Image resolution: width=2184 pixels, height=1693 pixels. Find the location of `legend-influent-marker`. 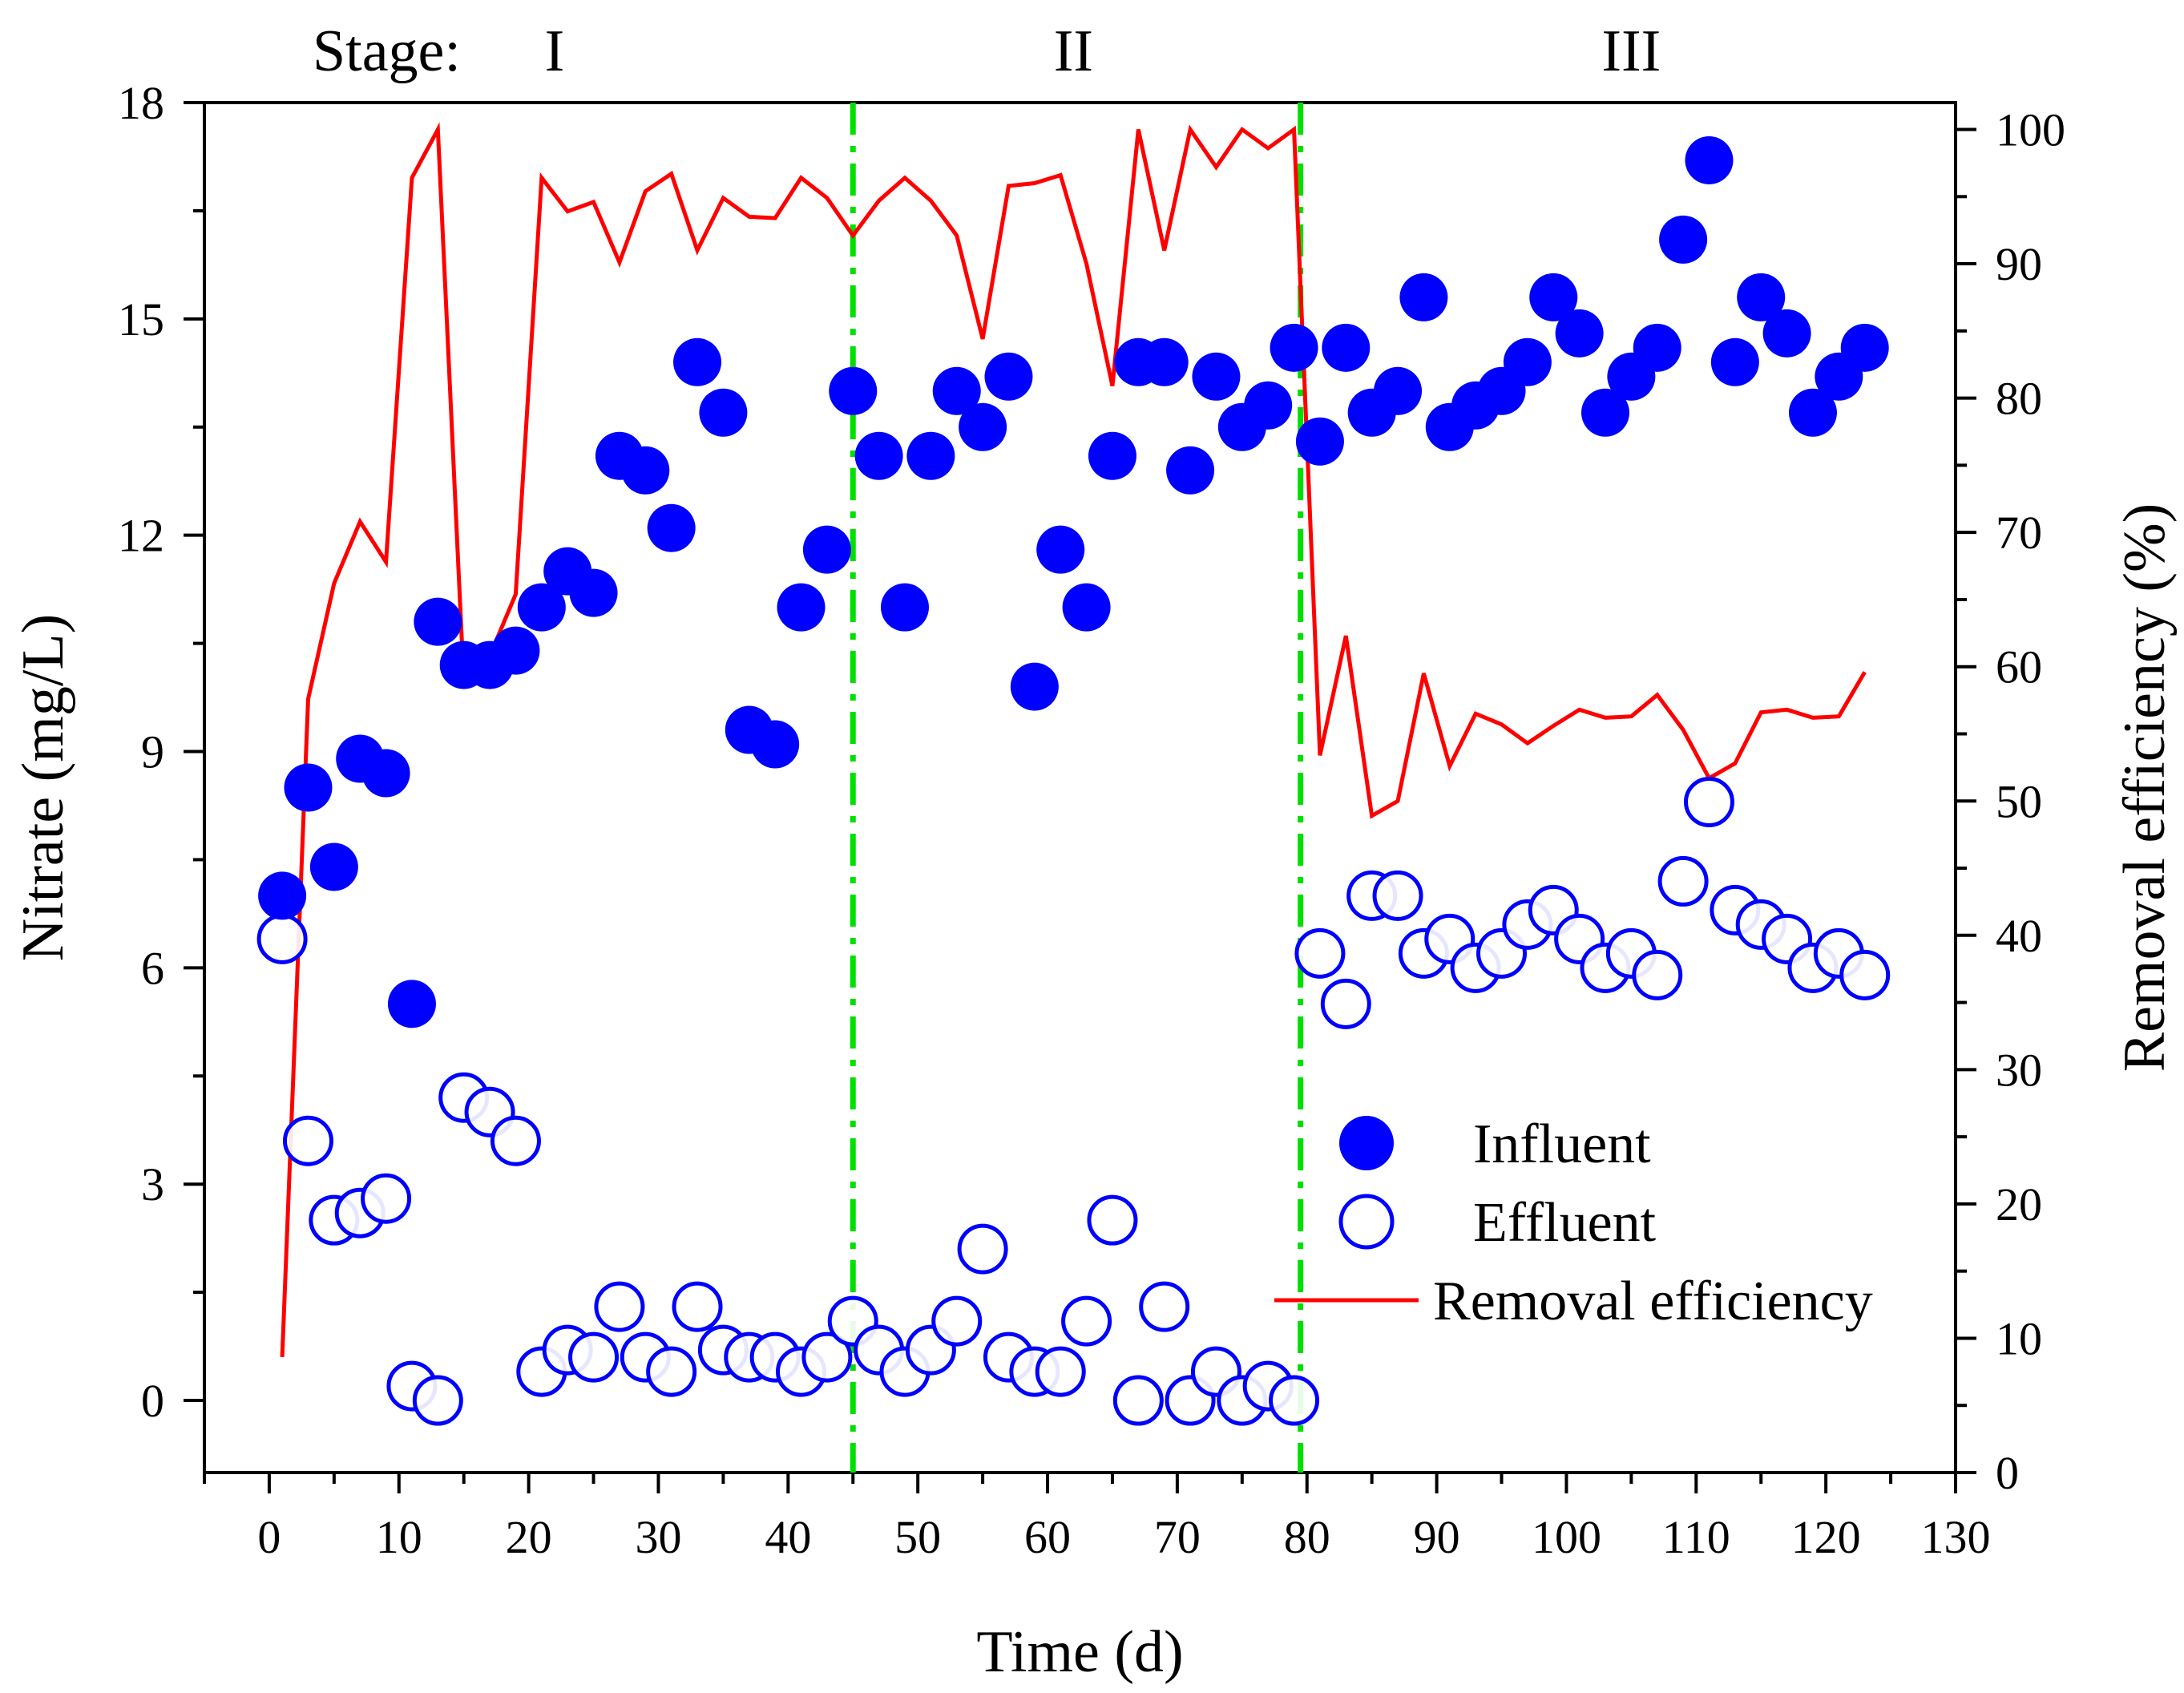

legend-influent-marker is located at coordinates (1366, 1143).